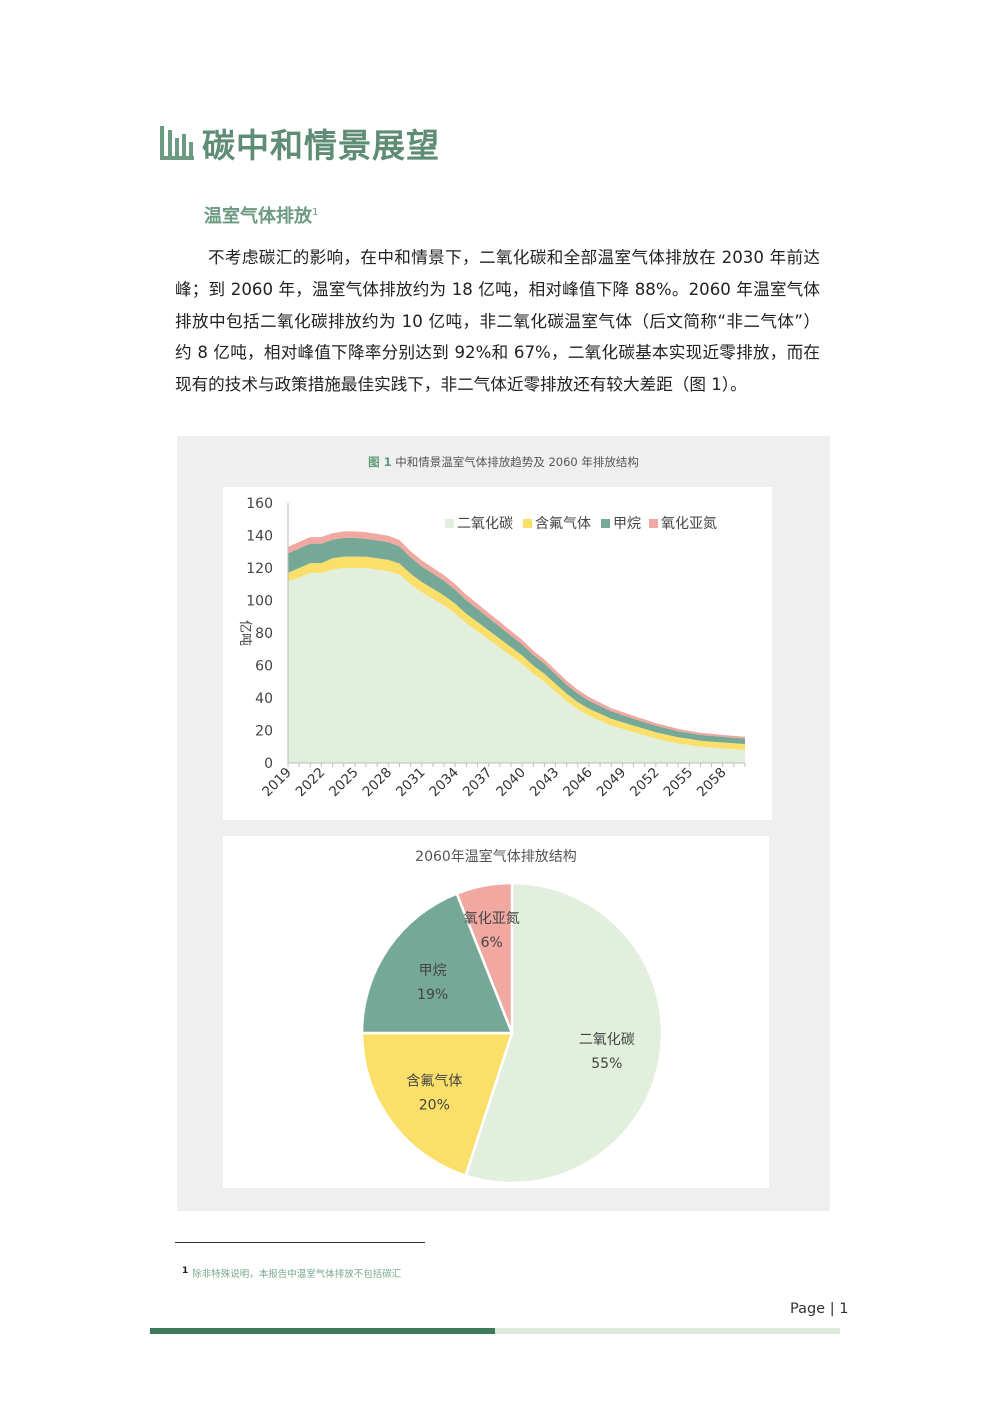 The image size is (992, 1403). What do you see at coordinates (322, 1331) in the screenshot?
I see `footer-bar-dark` at bounding box center [322, 1331].